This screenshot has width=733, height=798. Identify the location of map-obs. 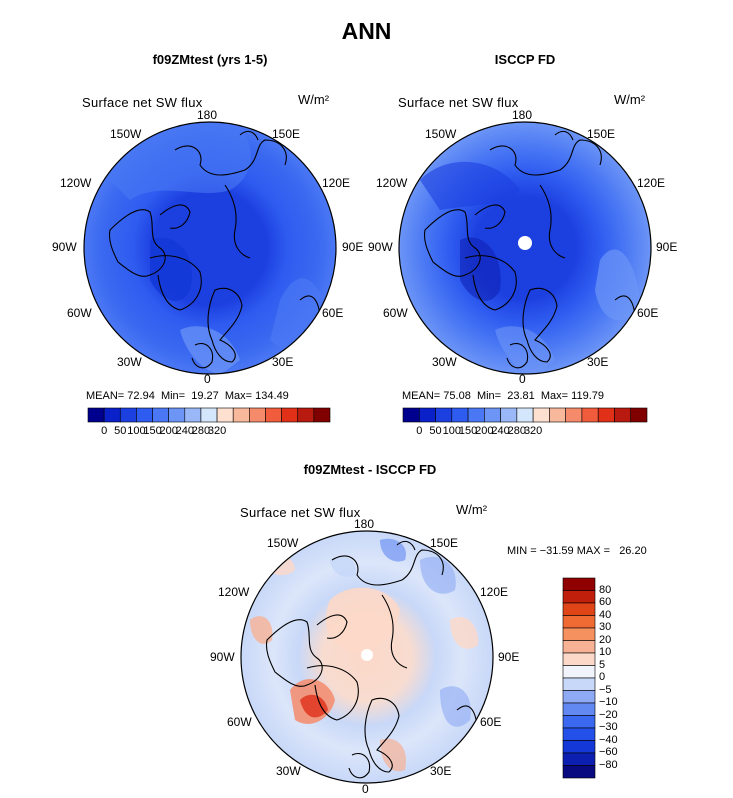
(525, 248).